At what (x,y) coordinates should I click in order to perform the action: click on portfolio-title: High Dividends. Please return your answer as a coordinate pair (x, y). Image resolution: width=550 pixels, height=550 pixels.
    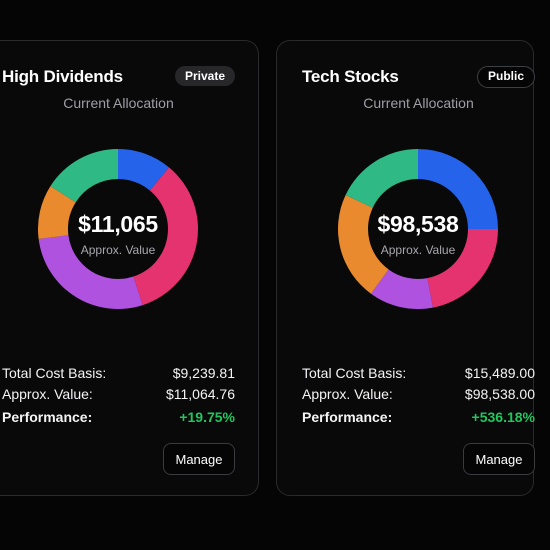
    Looking at the image, I should click on (62, 76).